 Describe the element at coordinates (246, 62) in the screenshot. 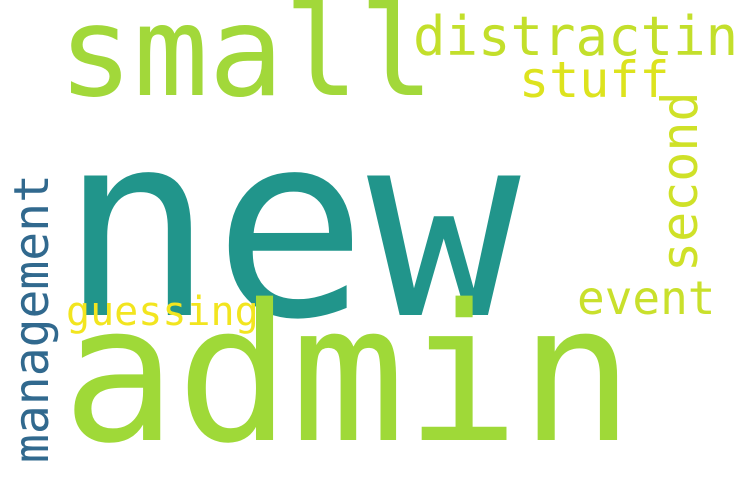

I see `word-small: small` at that location.